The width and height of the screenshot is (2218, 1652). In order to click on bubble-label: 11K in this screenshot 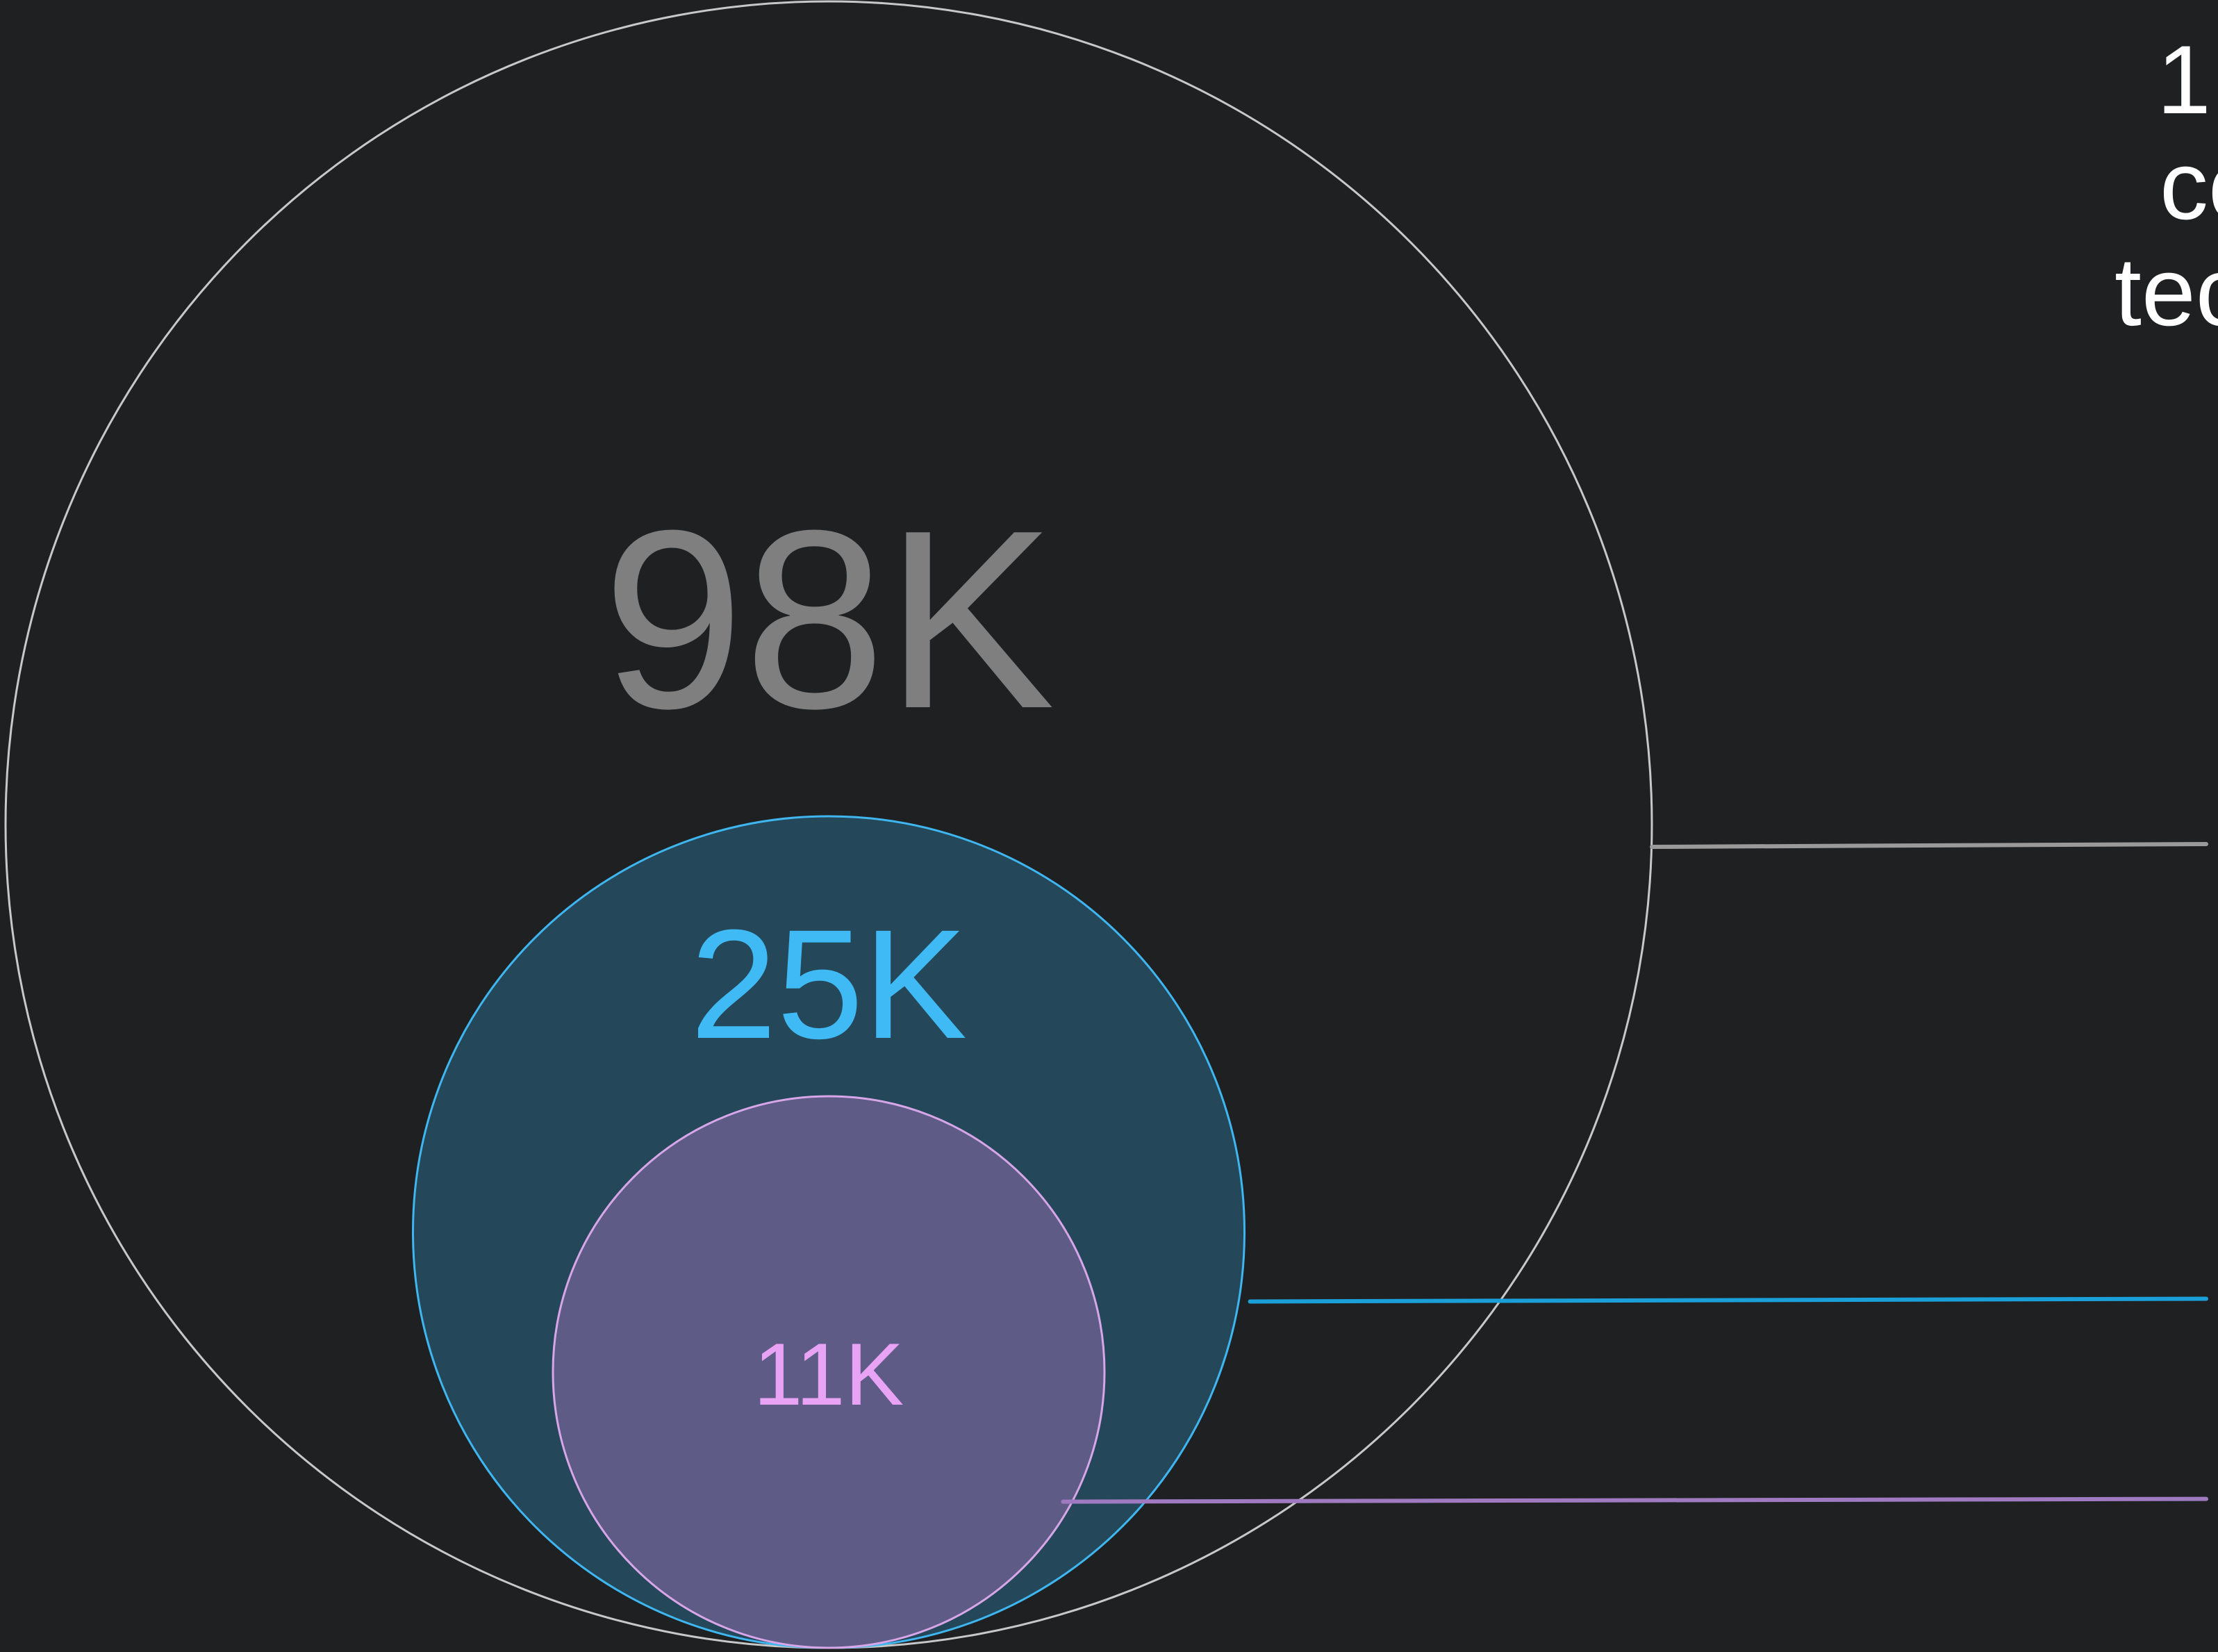, I will do `click(829, 1374)`.